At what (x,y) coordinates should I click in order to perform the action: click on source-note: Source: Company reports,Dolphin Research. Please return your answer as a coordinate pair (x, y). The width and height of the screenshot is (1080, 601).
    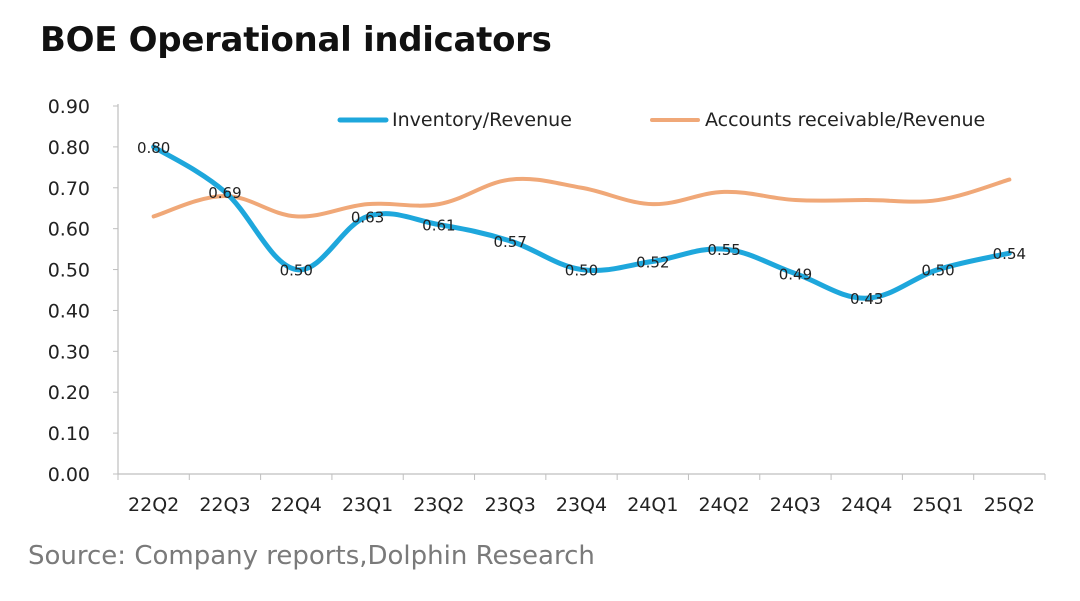
    Looking at the image, I should click on (311, 556).